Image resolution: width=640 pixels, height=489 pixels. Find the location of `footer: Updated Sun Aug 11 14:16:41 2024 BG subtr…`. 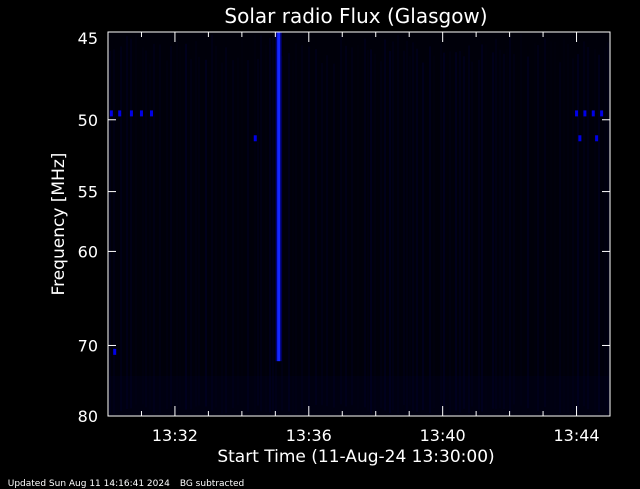

footer: Updated Sun Aug 11 14:16:41 2024 BG subtr… is located at coordinates (128, 479).